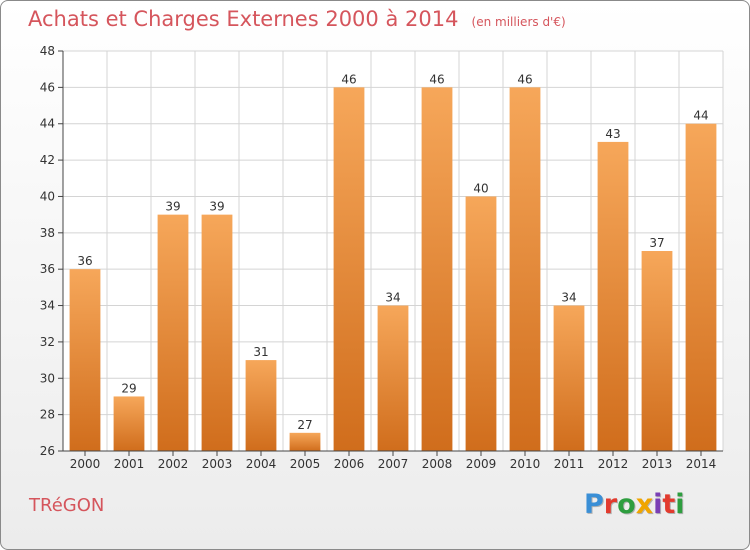 The width and height of the screenshot is (750, 550). Describe the element at coordinates (594, 504) in the screenshot. I see `logo-letter: P` at that location.